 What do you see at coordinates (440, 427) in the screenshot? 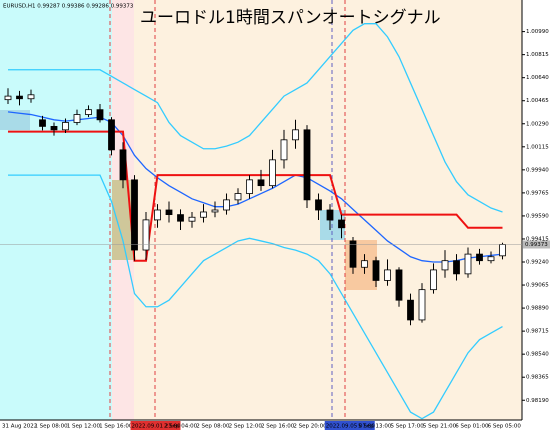
I see `x-tick-label: 5 Sep 21:00` at bounding box center [440, 427].